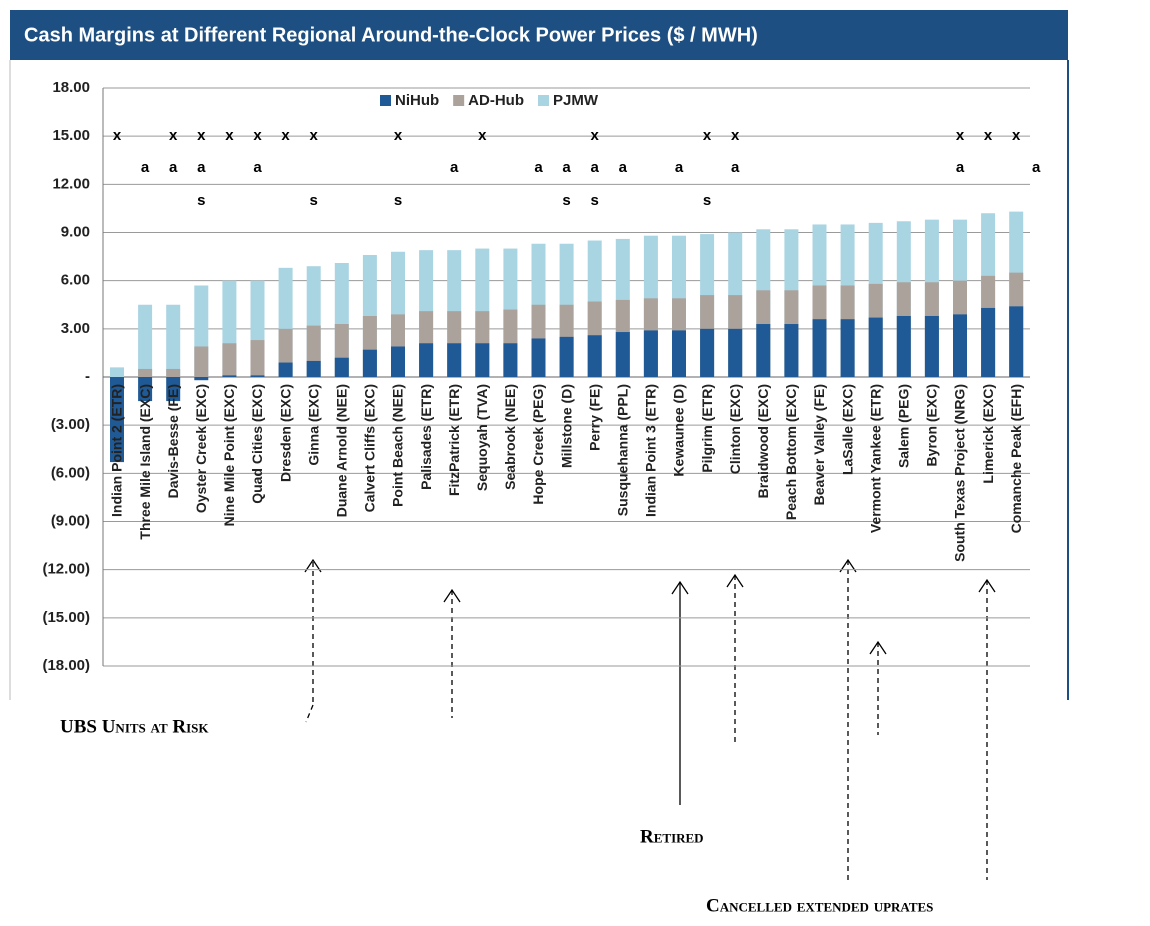 The image size is (1150, 926). What do you see at coordinates (623, 450) in the screenshot?
I see `x-tick-label: Susquehanna (PPL)` at bounding box center [623, 450].